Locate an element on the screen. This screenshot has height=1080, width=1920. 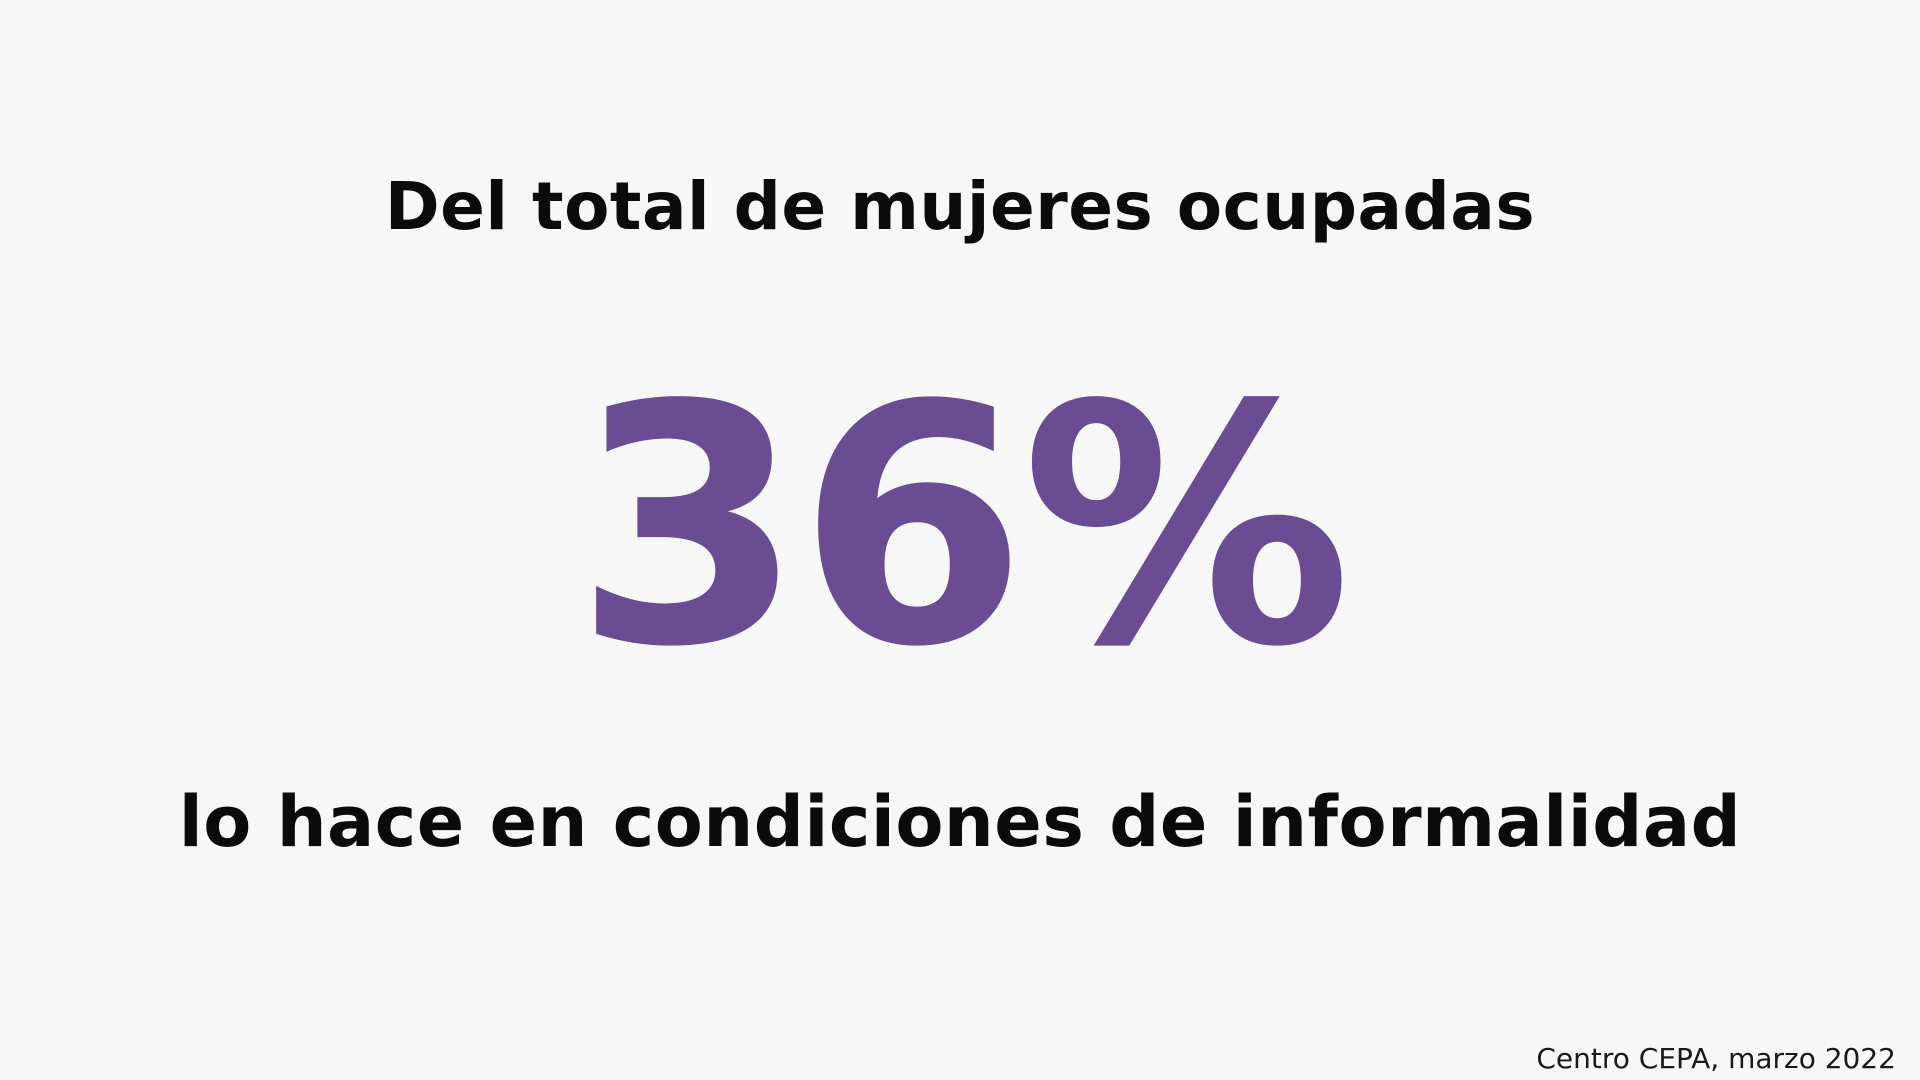
highlight-percentage: 36% is located at coordinates (963, 527).